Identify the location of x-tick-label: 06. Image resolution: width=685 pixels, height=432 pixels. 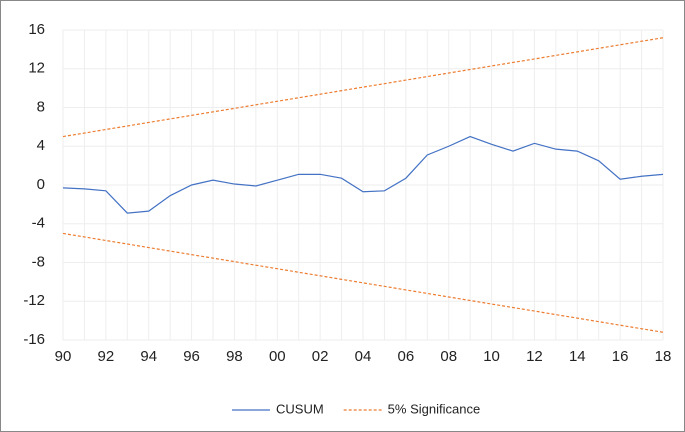
(406, 356).